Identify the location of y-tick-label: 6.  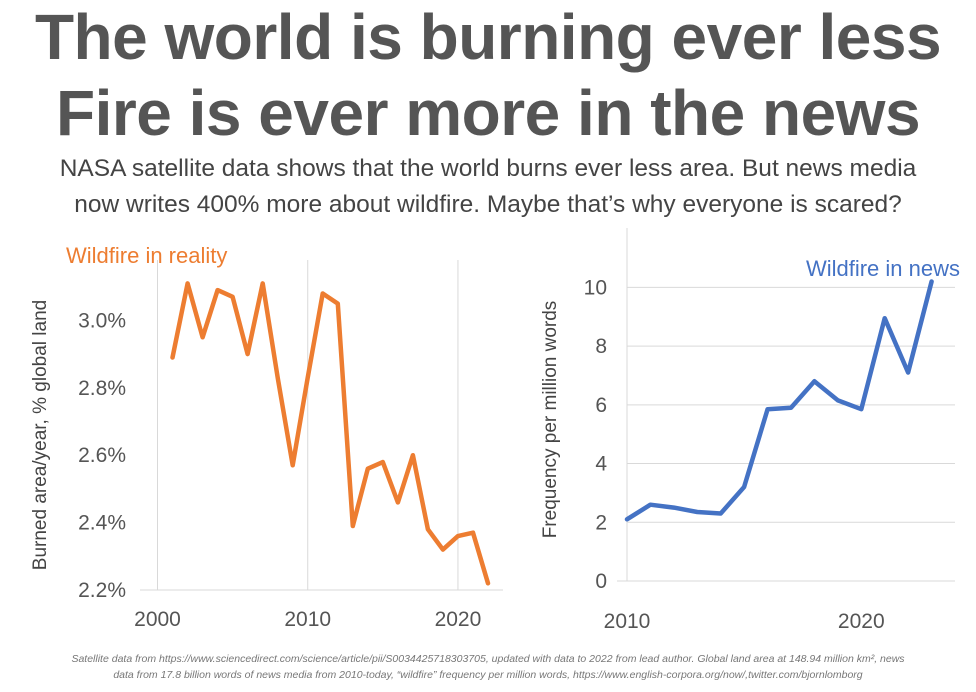
(601, 405).